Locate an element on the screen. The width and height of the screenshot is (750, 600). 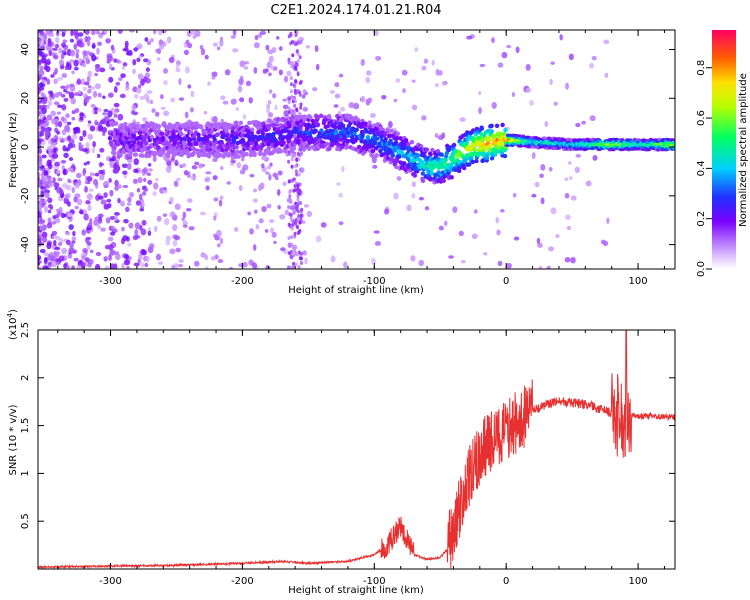
snr-y-axis-label: SNR (10 * v/v) is located at coordinates (13, 439).